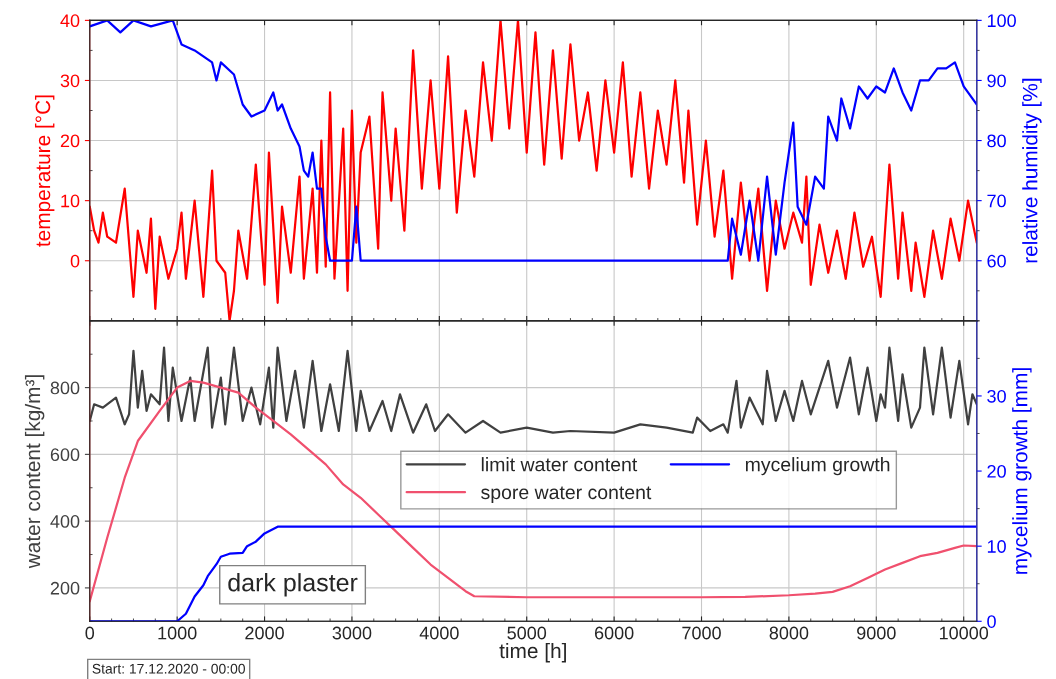 This screenshot has height=679, width=1056. What do you see at coordinates (527, 633) in the screenshot?
I see `x-tick-label: 5000` at bounding box center [527, 633].